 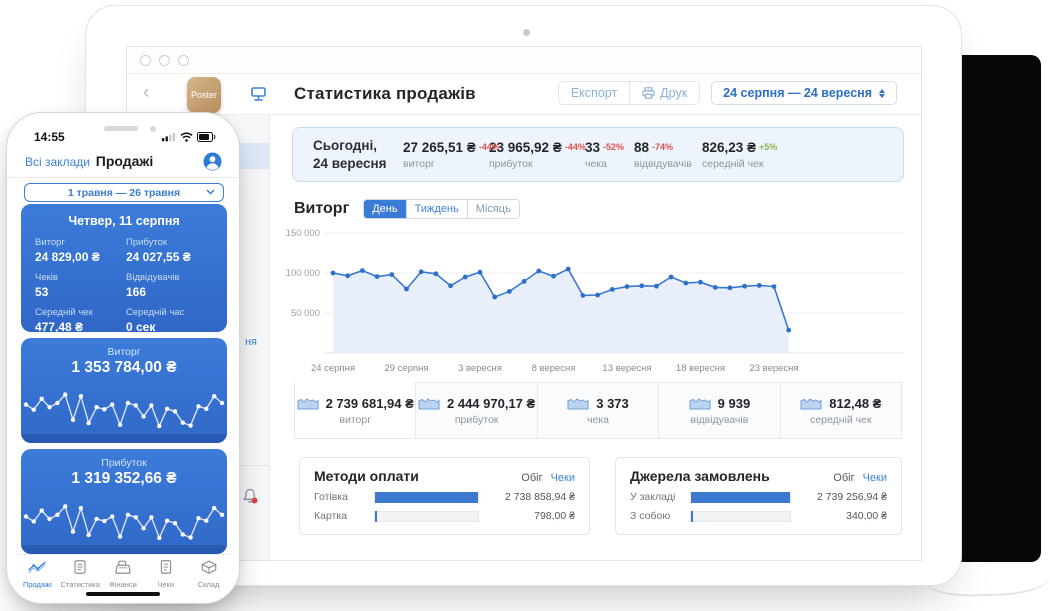 I want to click on stat-label: виторг, so click(x=419, y=163).